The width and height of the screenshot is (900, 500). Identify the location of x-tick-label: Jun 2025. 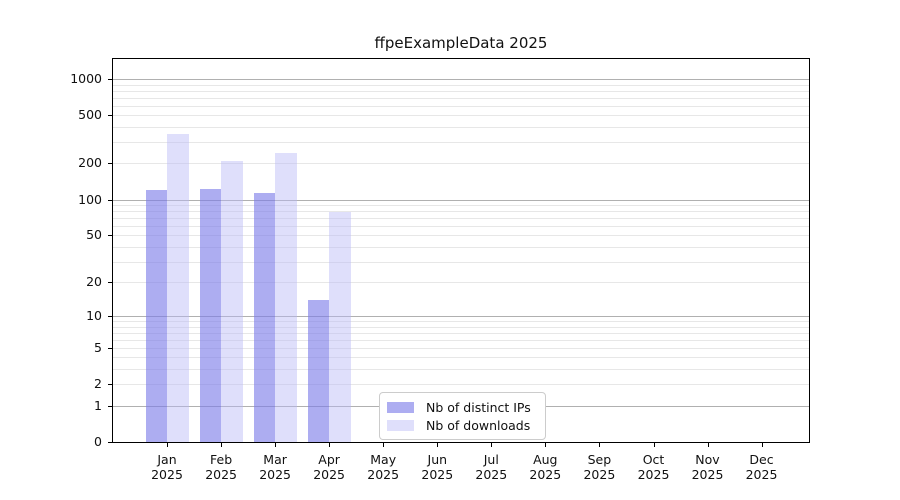
(437, 467).